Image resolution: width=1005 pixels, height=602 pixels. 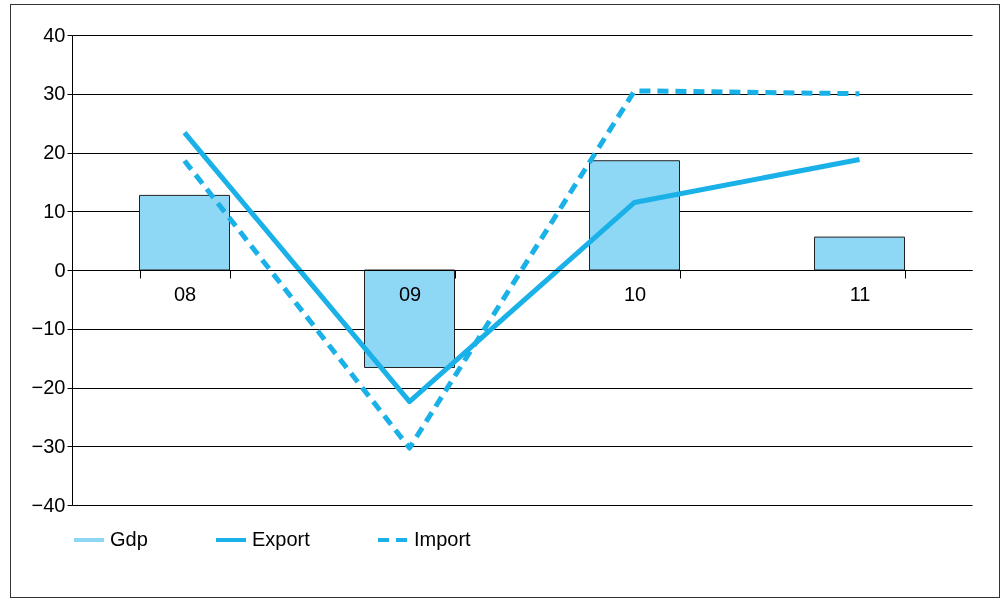 I want to click on y-tick-label: 40, so click(x=54, y=34).